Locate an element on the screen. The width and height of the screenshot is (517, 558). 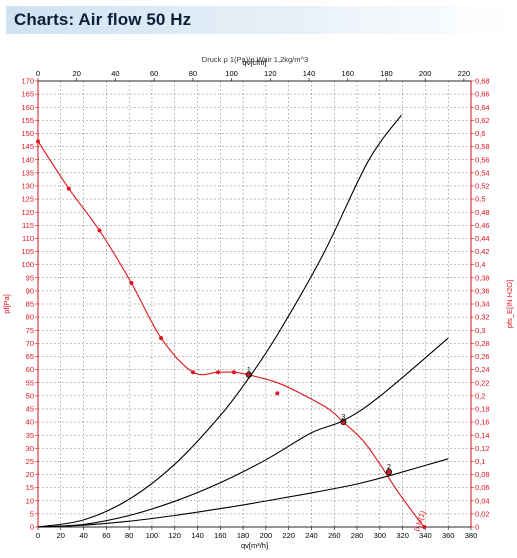
y-tick-label: 140 is located at coordinates (27, 159).